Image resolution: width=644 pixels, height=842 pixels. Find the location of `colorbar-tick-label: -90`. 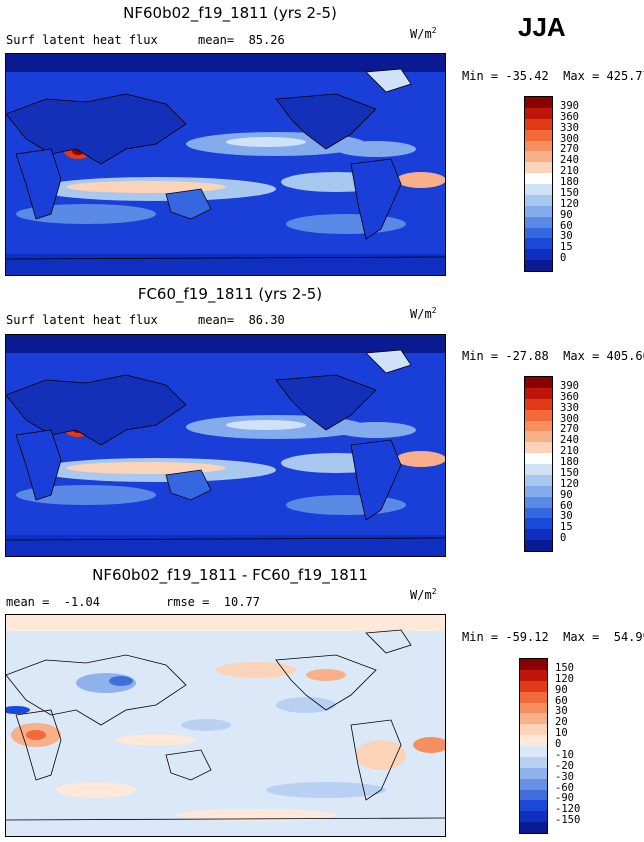

colorbar-tick-label: -90 is located at coordinates (564, 798).